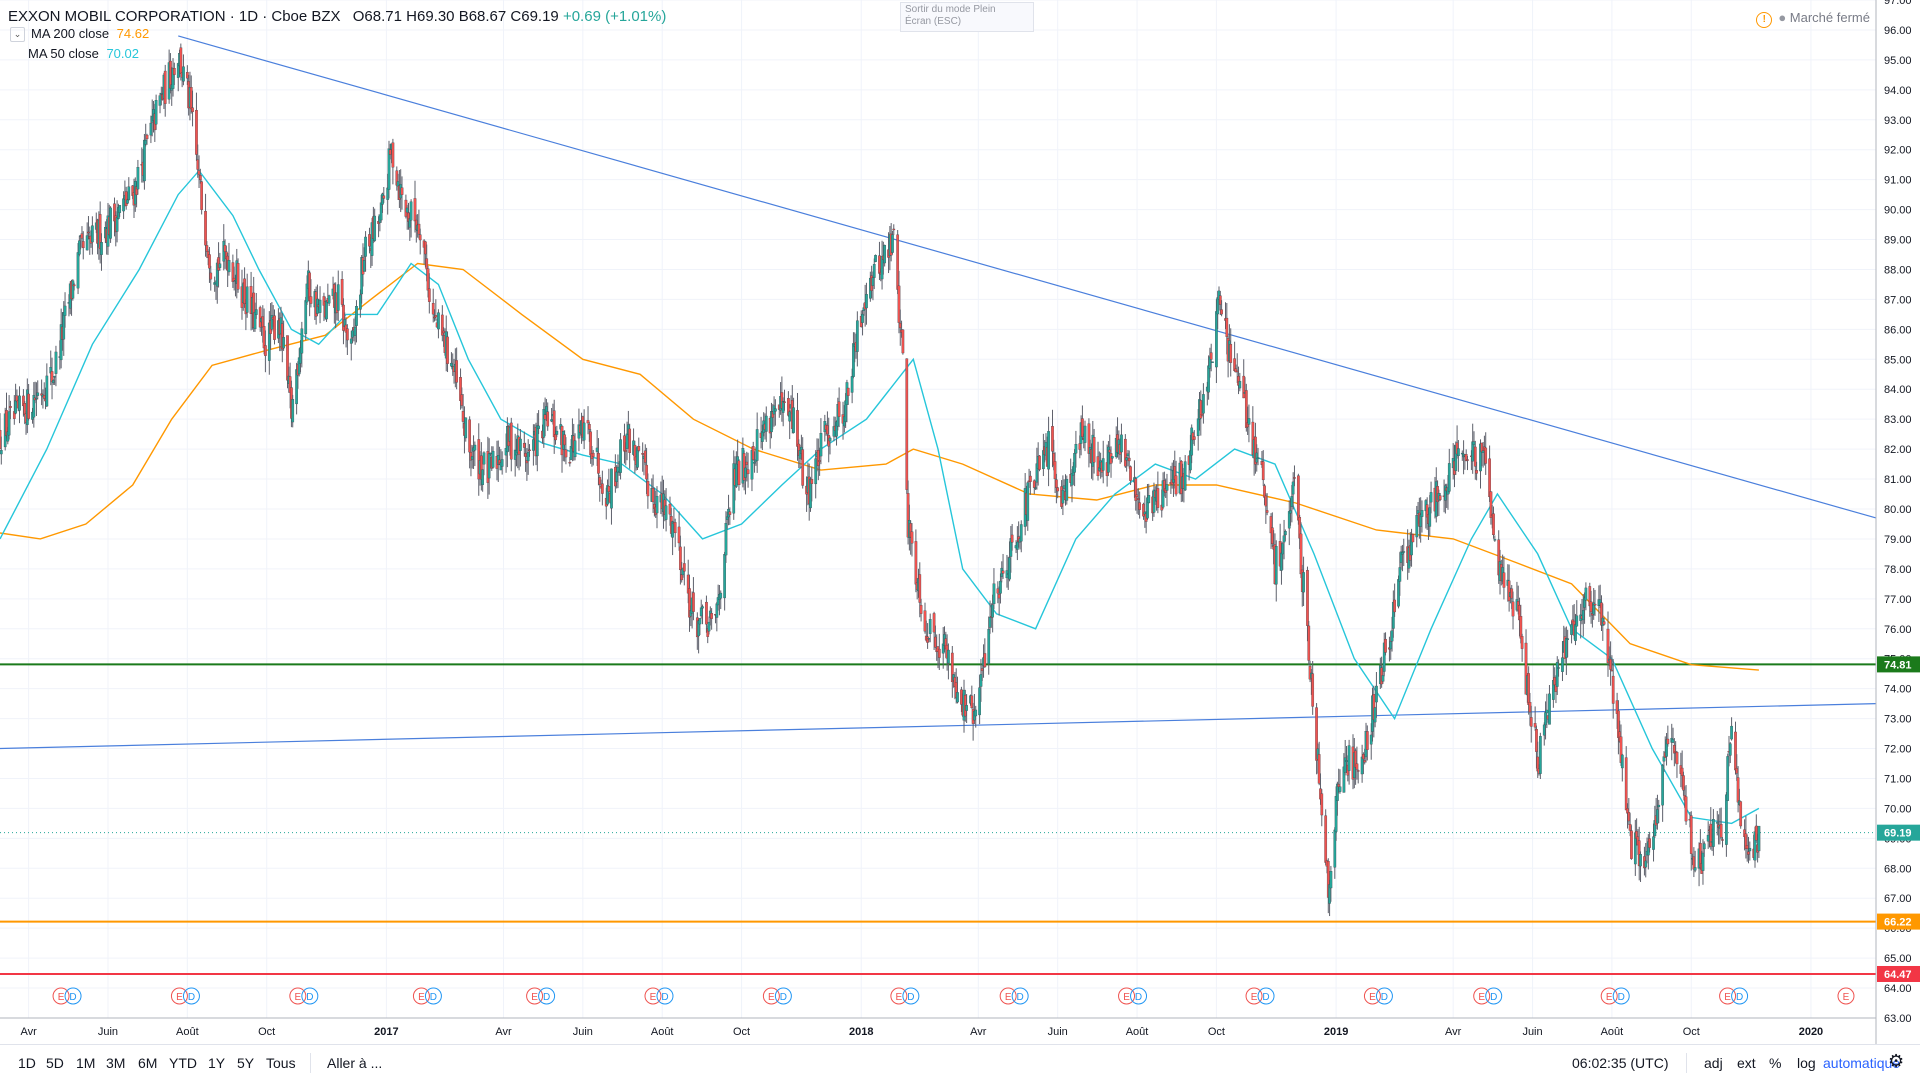 The width and height of the screenshot is (1920, 1081). Describe the element at coordinates (246, 1063) in the screenshot. I see `range-5y: 5Y` at that location.